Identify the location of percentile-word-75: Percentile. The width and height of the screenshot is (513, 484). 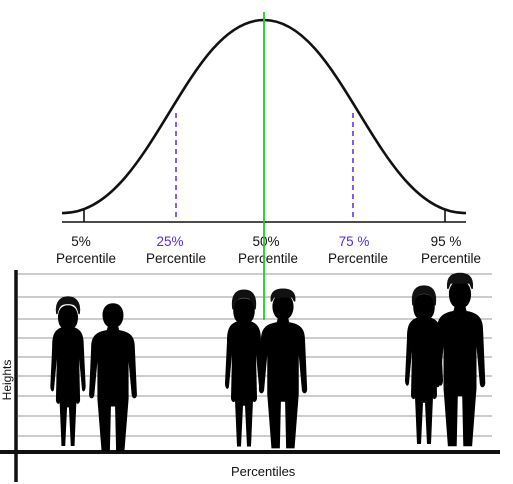
(358, 258).